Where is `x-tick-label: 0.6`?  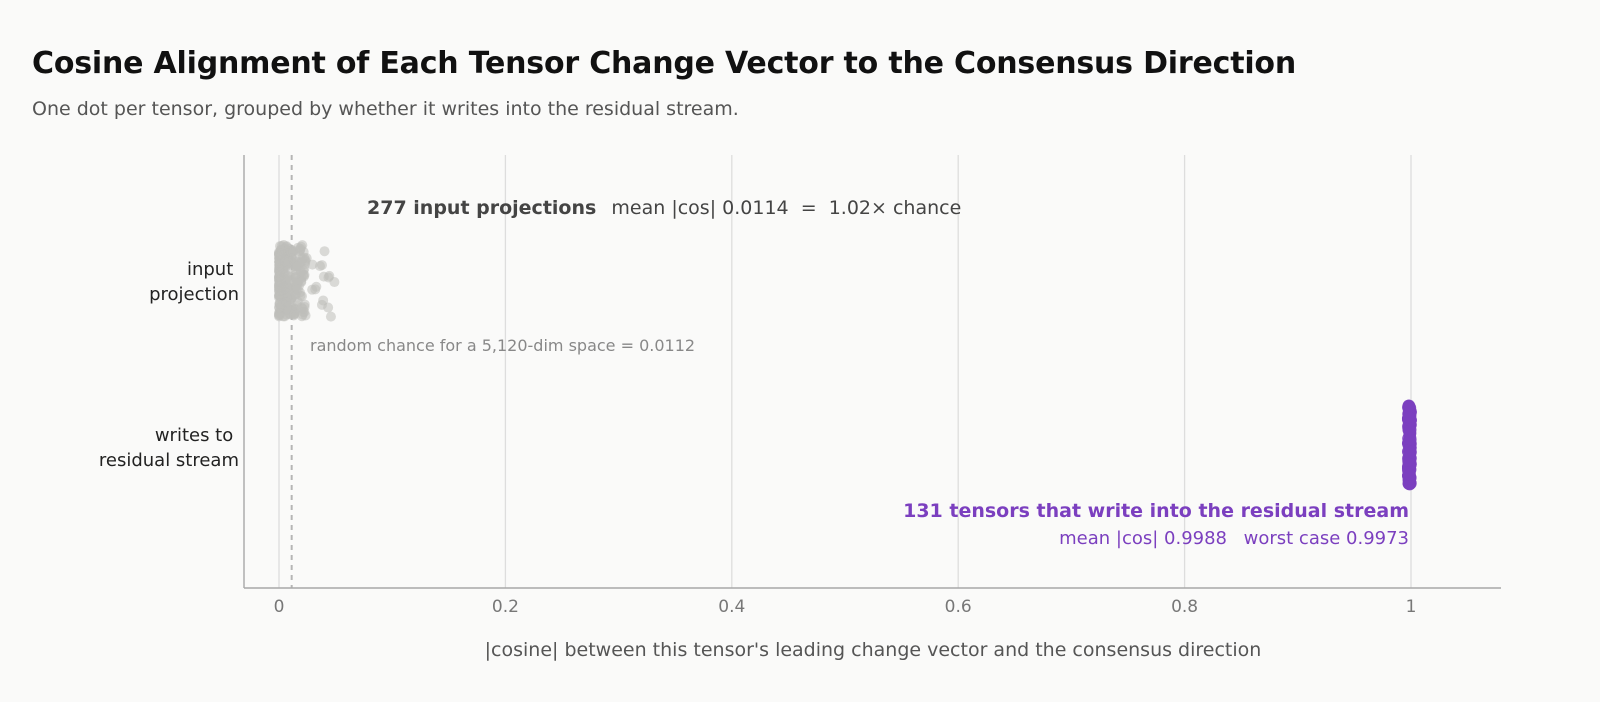
x-tick-label: 0.6 is located at coordinates (958, 607).